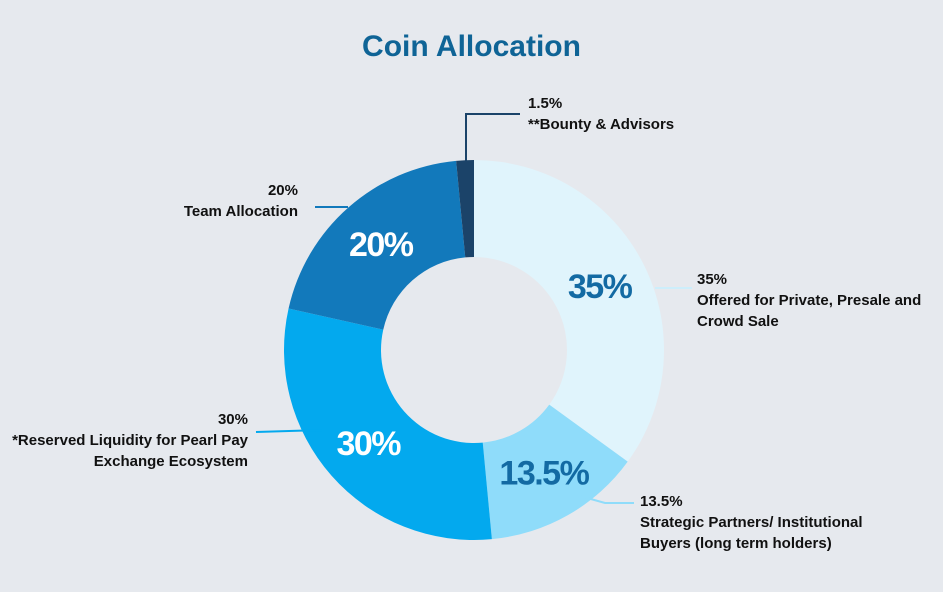  Describe the element at coordinates (751, 522) in the screenshot. I see `callout-desc-1: Strategic Partners/ Institutional` at that location.